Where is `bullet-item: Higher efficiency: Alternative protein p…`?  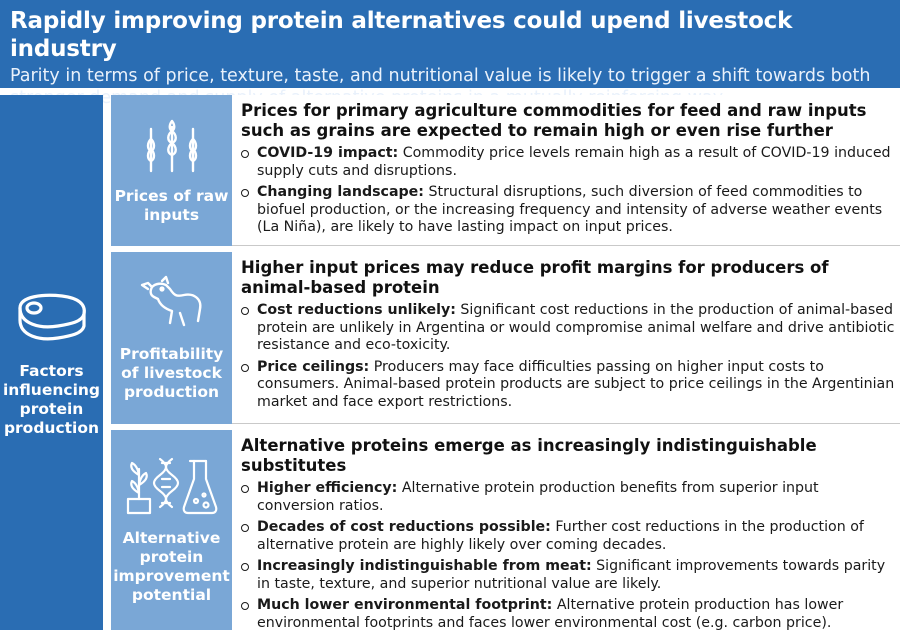 bullet-item: Higher efficiency: Alternative protein p… is located at coordinates (568, 497).